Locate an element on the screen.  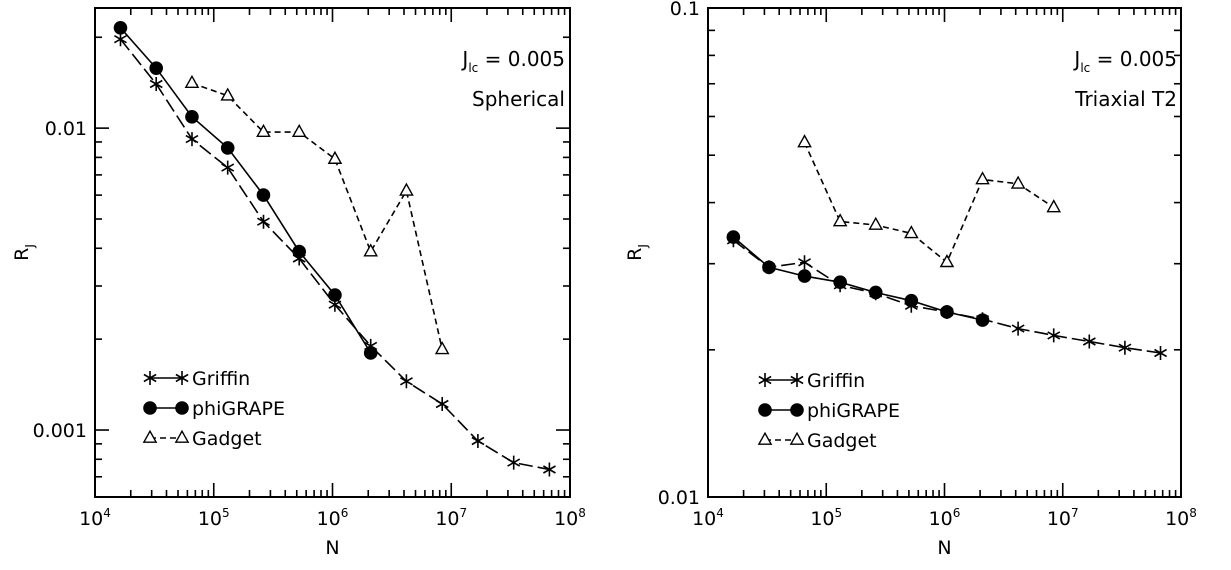
y-tick-label: 0.001 is located at coordinates (60, 431).